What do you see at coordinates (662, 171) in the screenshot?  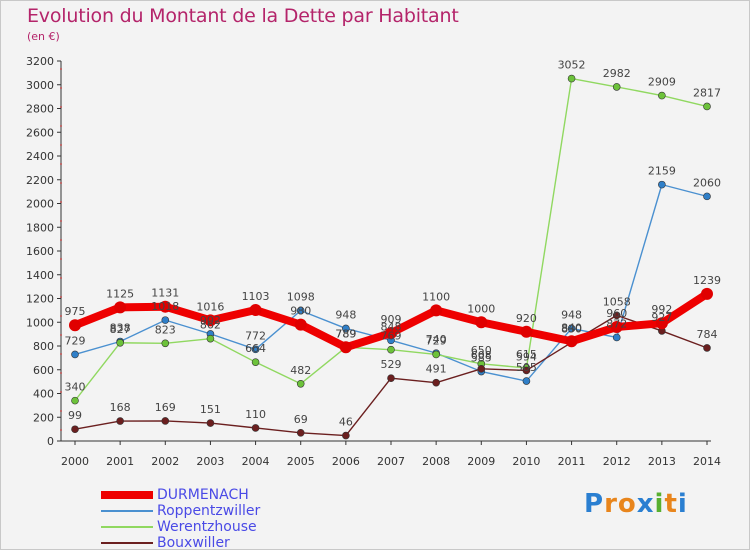 I see `data-label-roppentzwiller: 2159` at bounding box center [662, 171].